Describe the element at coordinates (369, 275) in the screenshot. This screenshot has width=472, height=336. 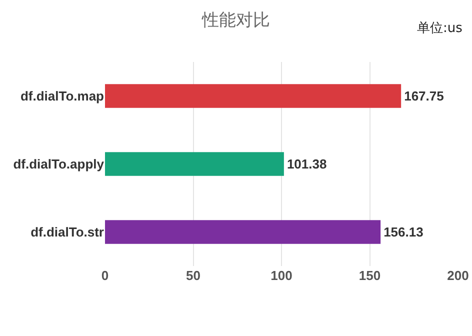
I see `x-tick-label: 150` at that location.